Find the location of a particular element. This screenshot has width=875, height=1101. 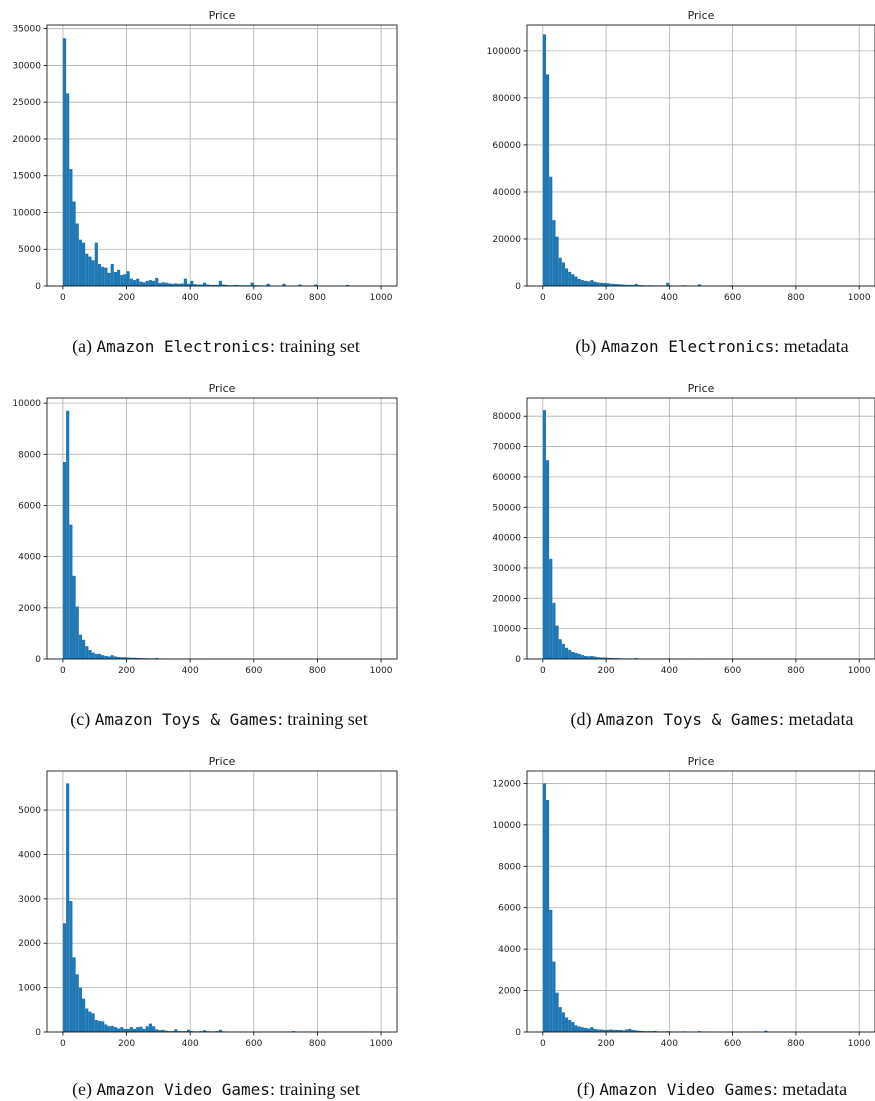

y-tick-label: 8000 is located at coordinates (509, 867).